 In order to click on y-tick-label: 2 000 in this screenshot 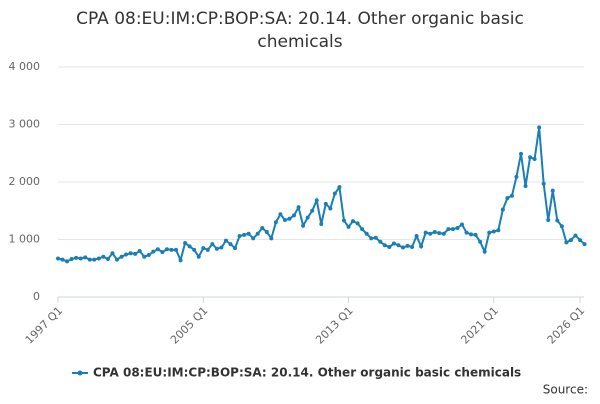, I will do `click(25, 181)`.